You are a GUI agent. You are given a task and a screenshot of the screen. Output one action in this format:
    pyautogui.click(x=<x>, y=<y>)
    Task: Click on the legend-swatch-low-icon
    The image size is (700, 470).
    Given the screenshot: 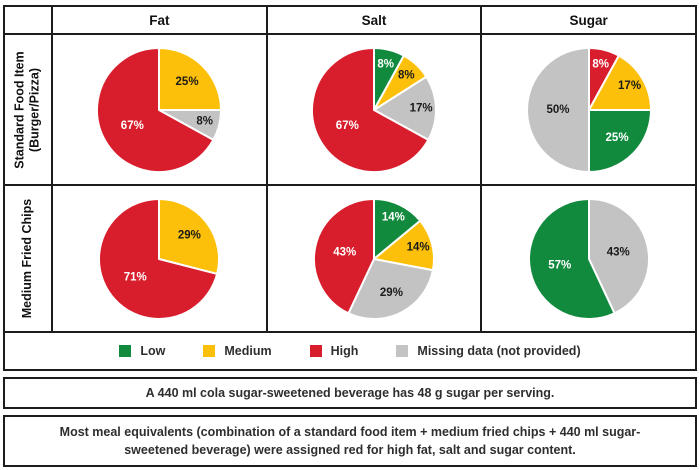 What is the action you would take?
    pyautogui.click(x=125, y=351)
    